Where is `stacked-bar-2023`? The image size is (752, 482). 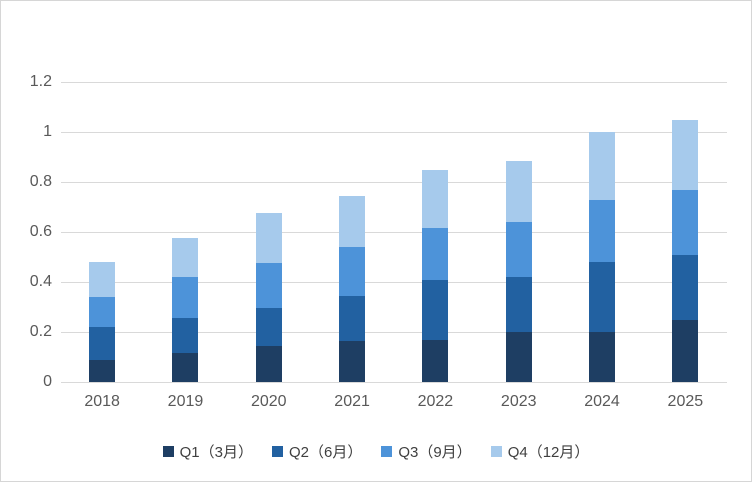
stacked-bar-2023 is located at coordinates (518, 271).